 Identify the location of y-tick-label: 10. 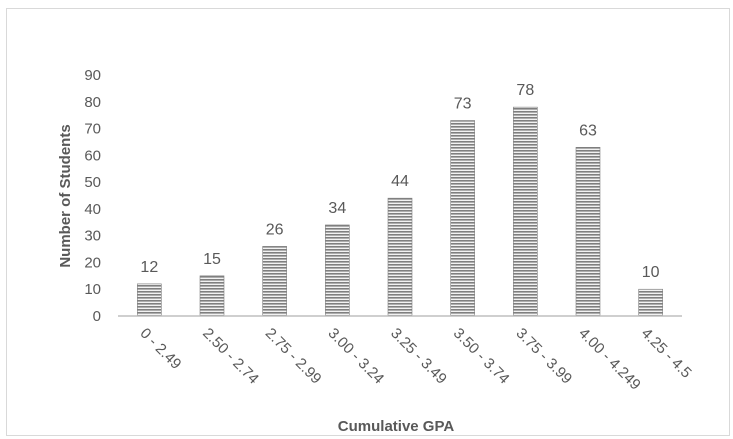
(92, 289).